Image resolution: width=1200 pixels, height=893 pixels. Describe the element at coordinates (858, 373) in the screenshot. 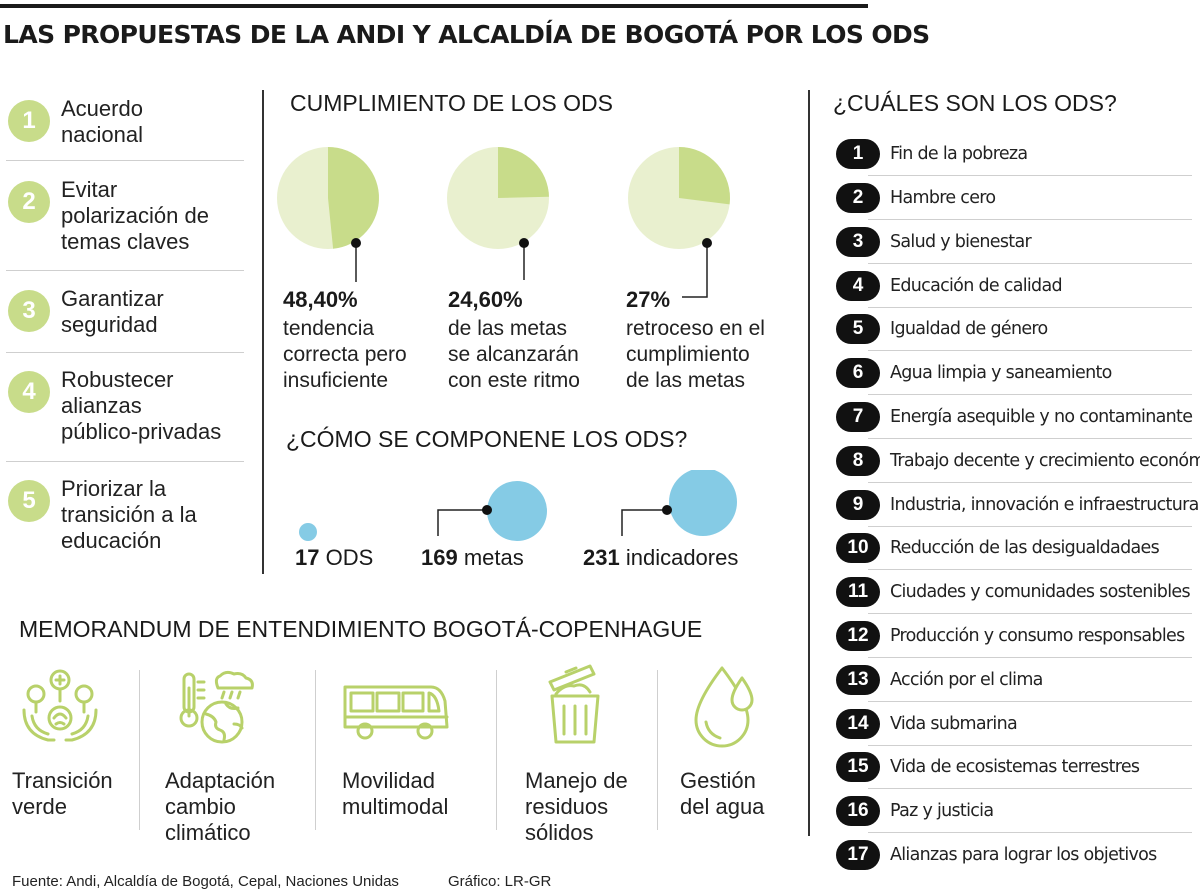

I see `ods-number: 6` at that location.